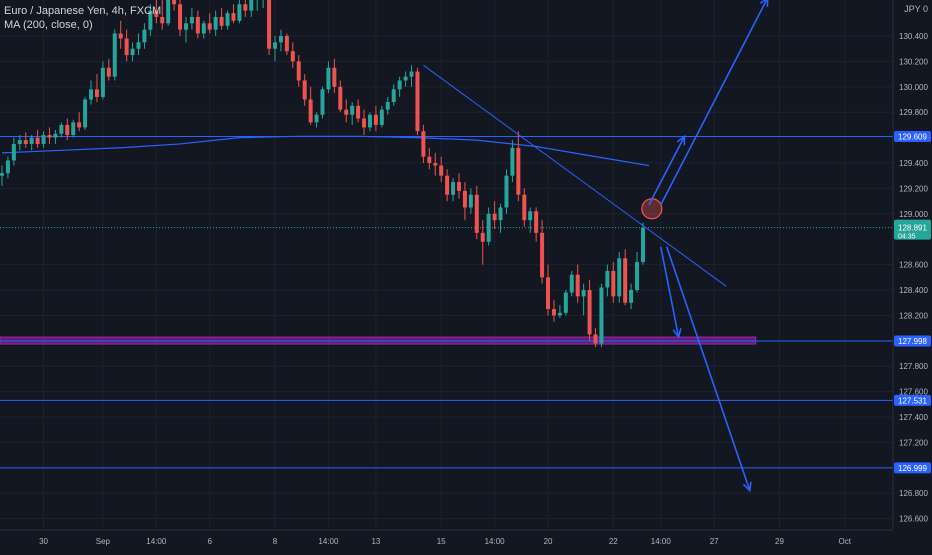 The width and height of the screenshot is (932, 555). Describe the element at coordinates (913, 442) in the screenshot. I see `price-tick-label: 127.200` at that location.